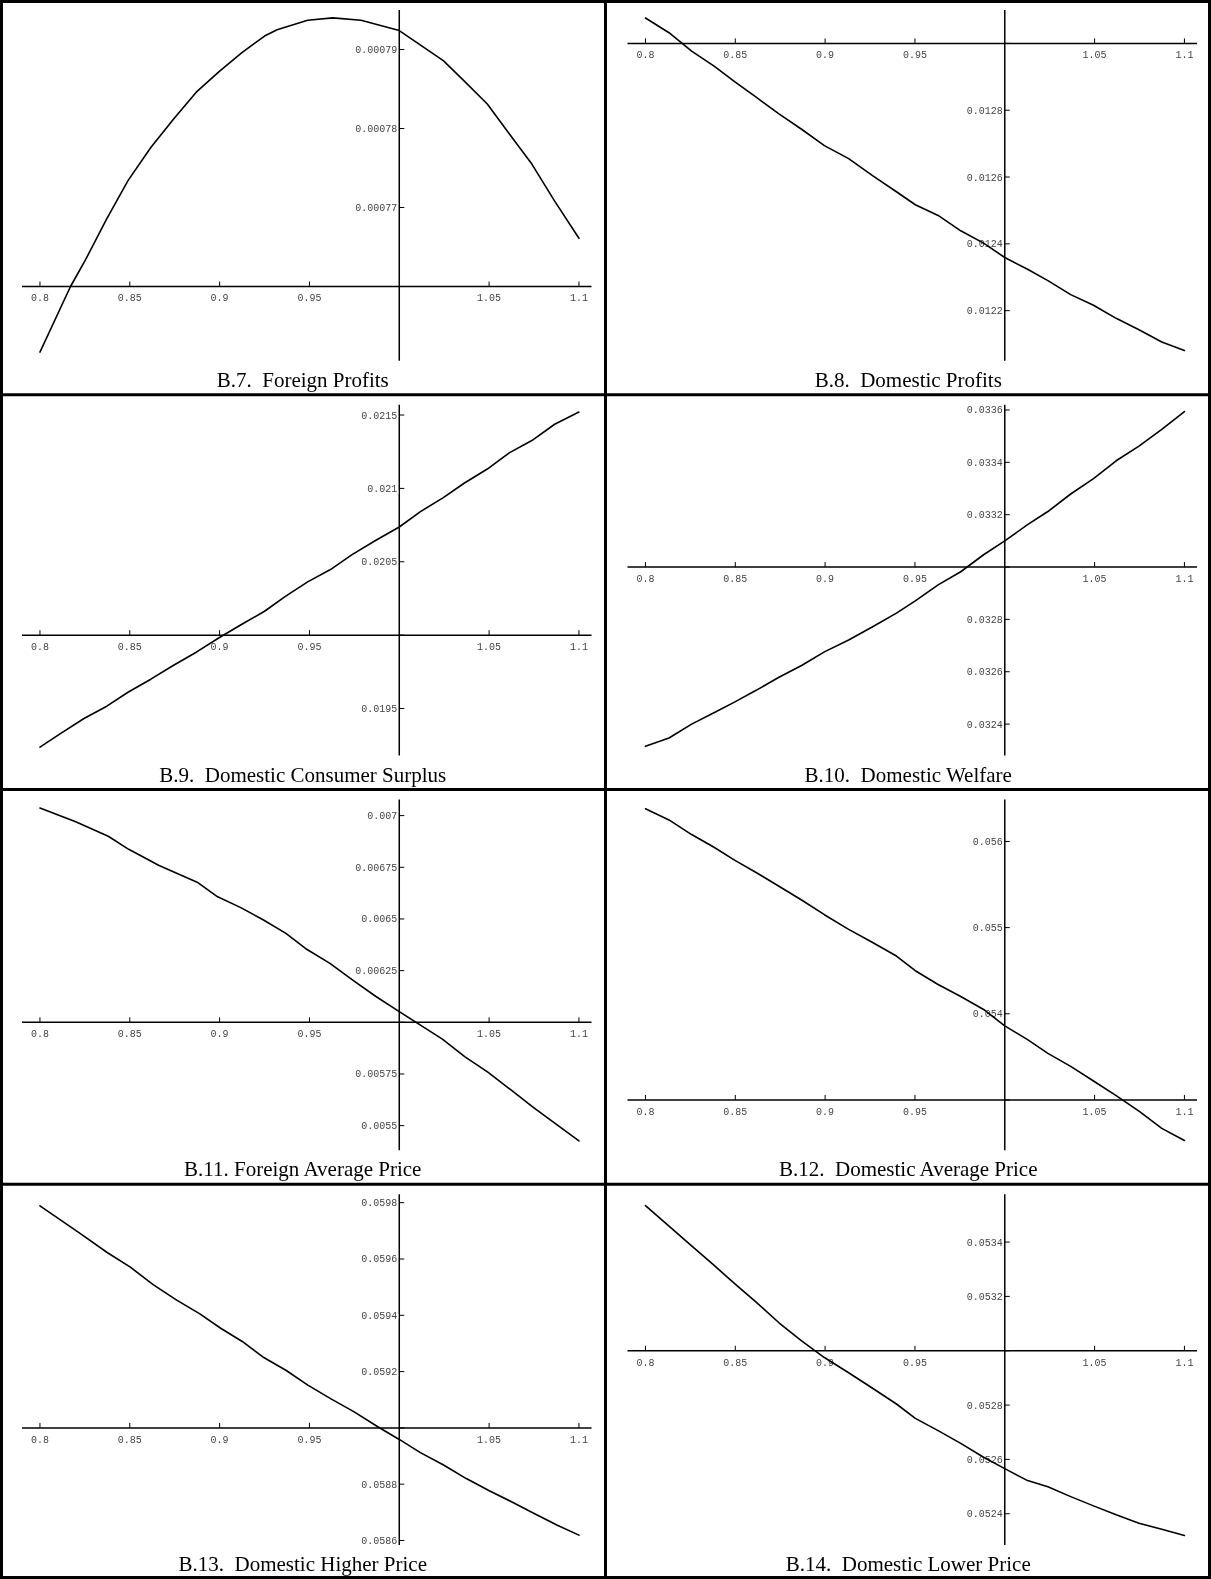  I want to click on y-tick-label: 0.056, so click(987, 842).